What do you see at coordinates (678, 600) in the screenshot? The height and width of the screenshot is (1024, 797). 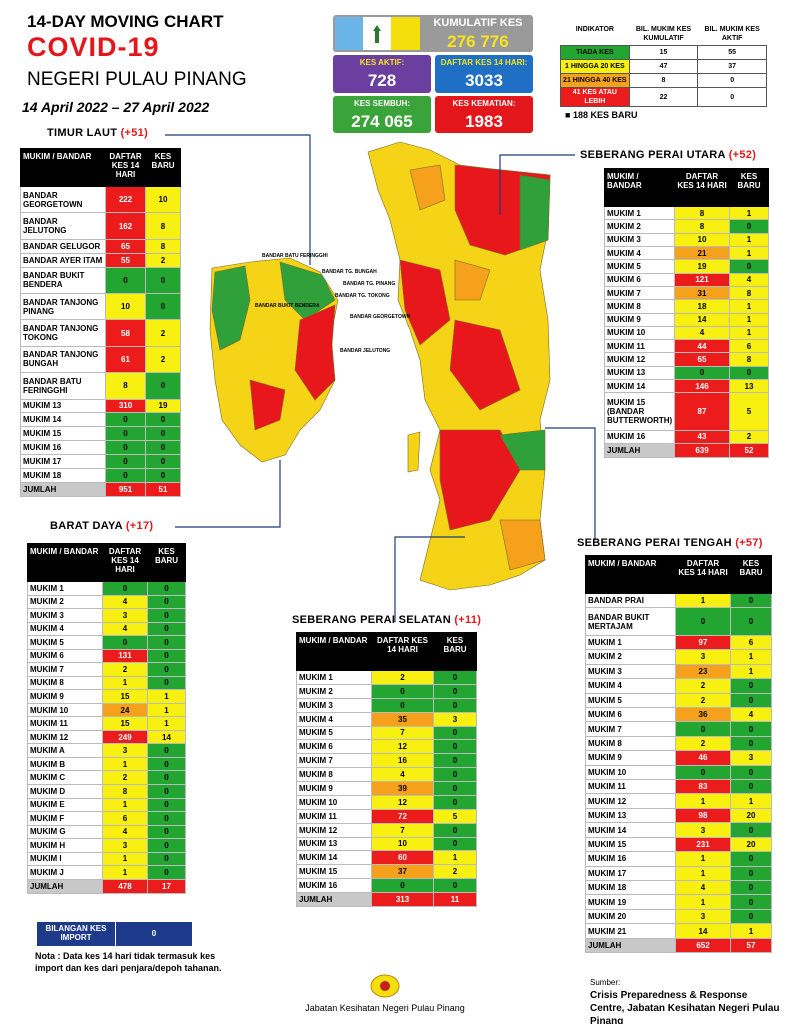 I see `table-row: BANDAR PRAI 1 0` at bounding box center [678, 600].